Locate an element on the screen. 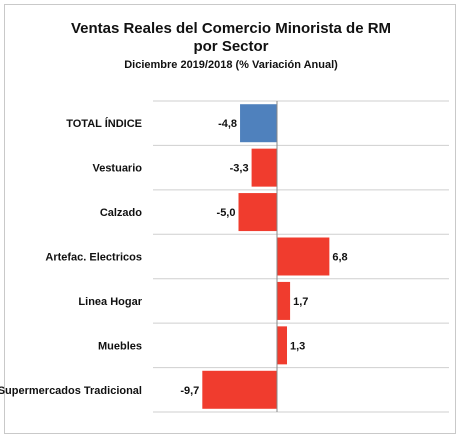  data-label: -5,0 is located at coordinates (226, 213).